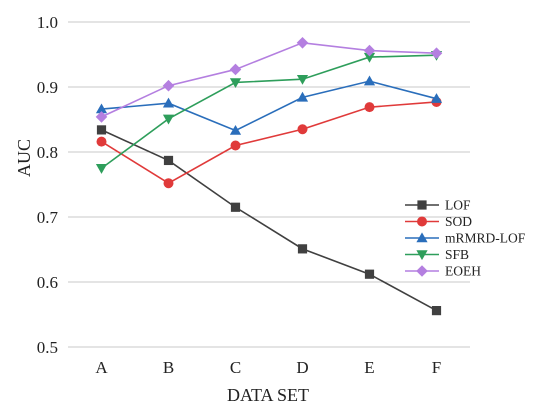 This screenshot has height=411, width=550. I want to click on legend-label-sod: SOD, so click(458, 221).